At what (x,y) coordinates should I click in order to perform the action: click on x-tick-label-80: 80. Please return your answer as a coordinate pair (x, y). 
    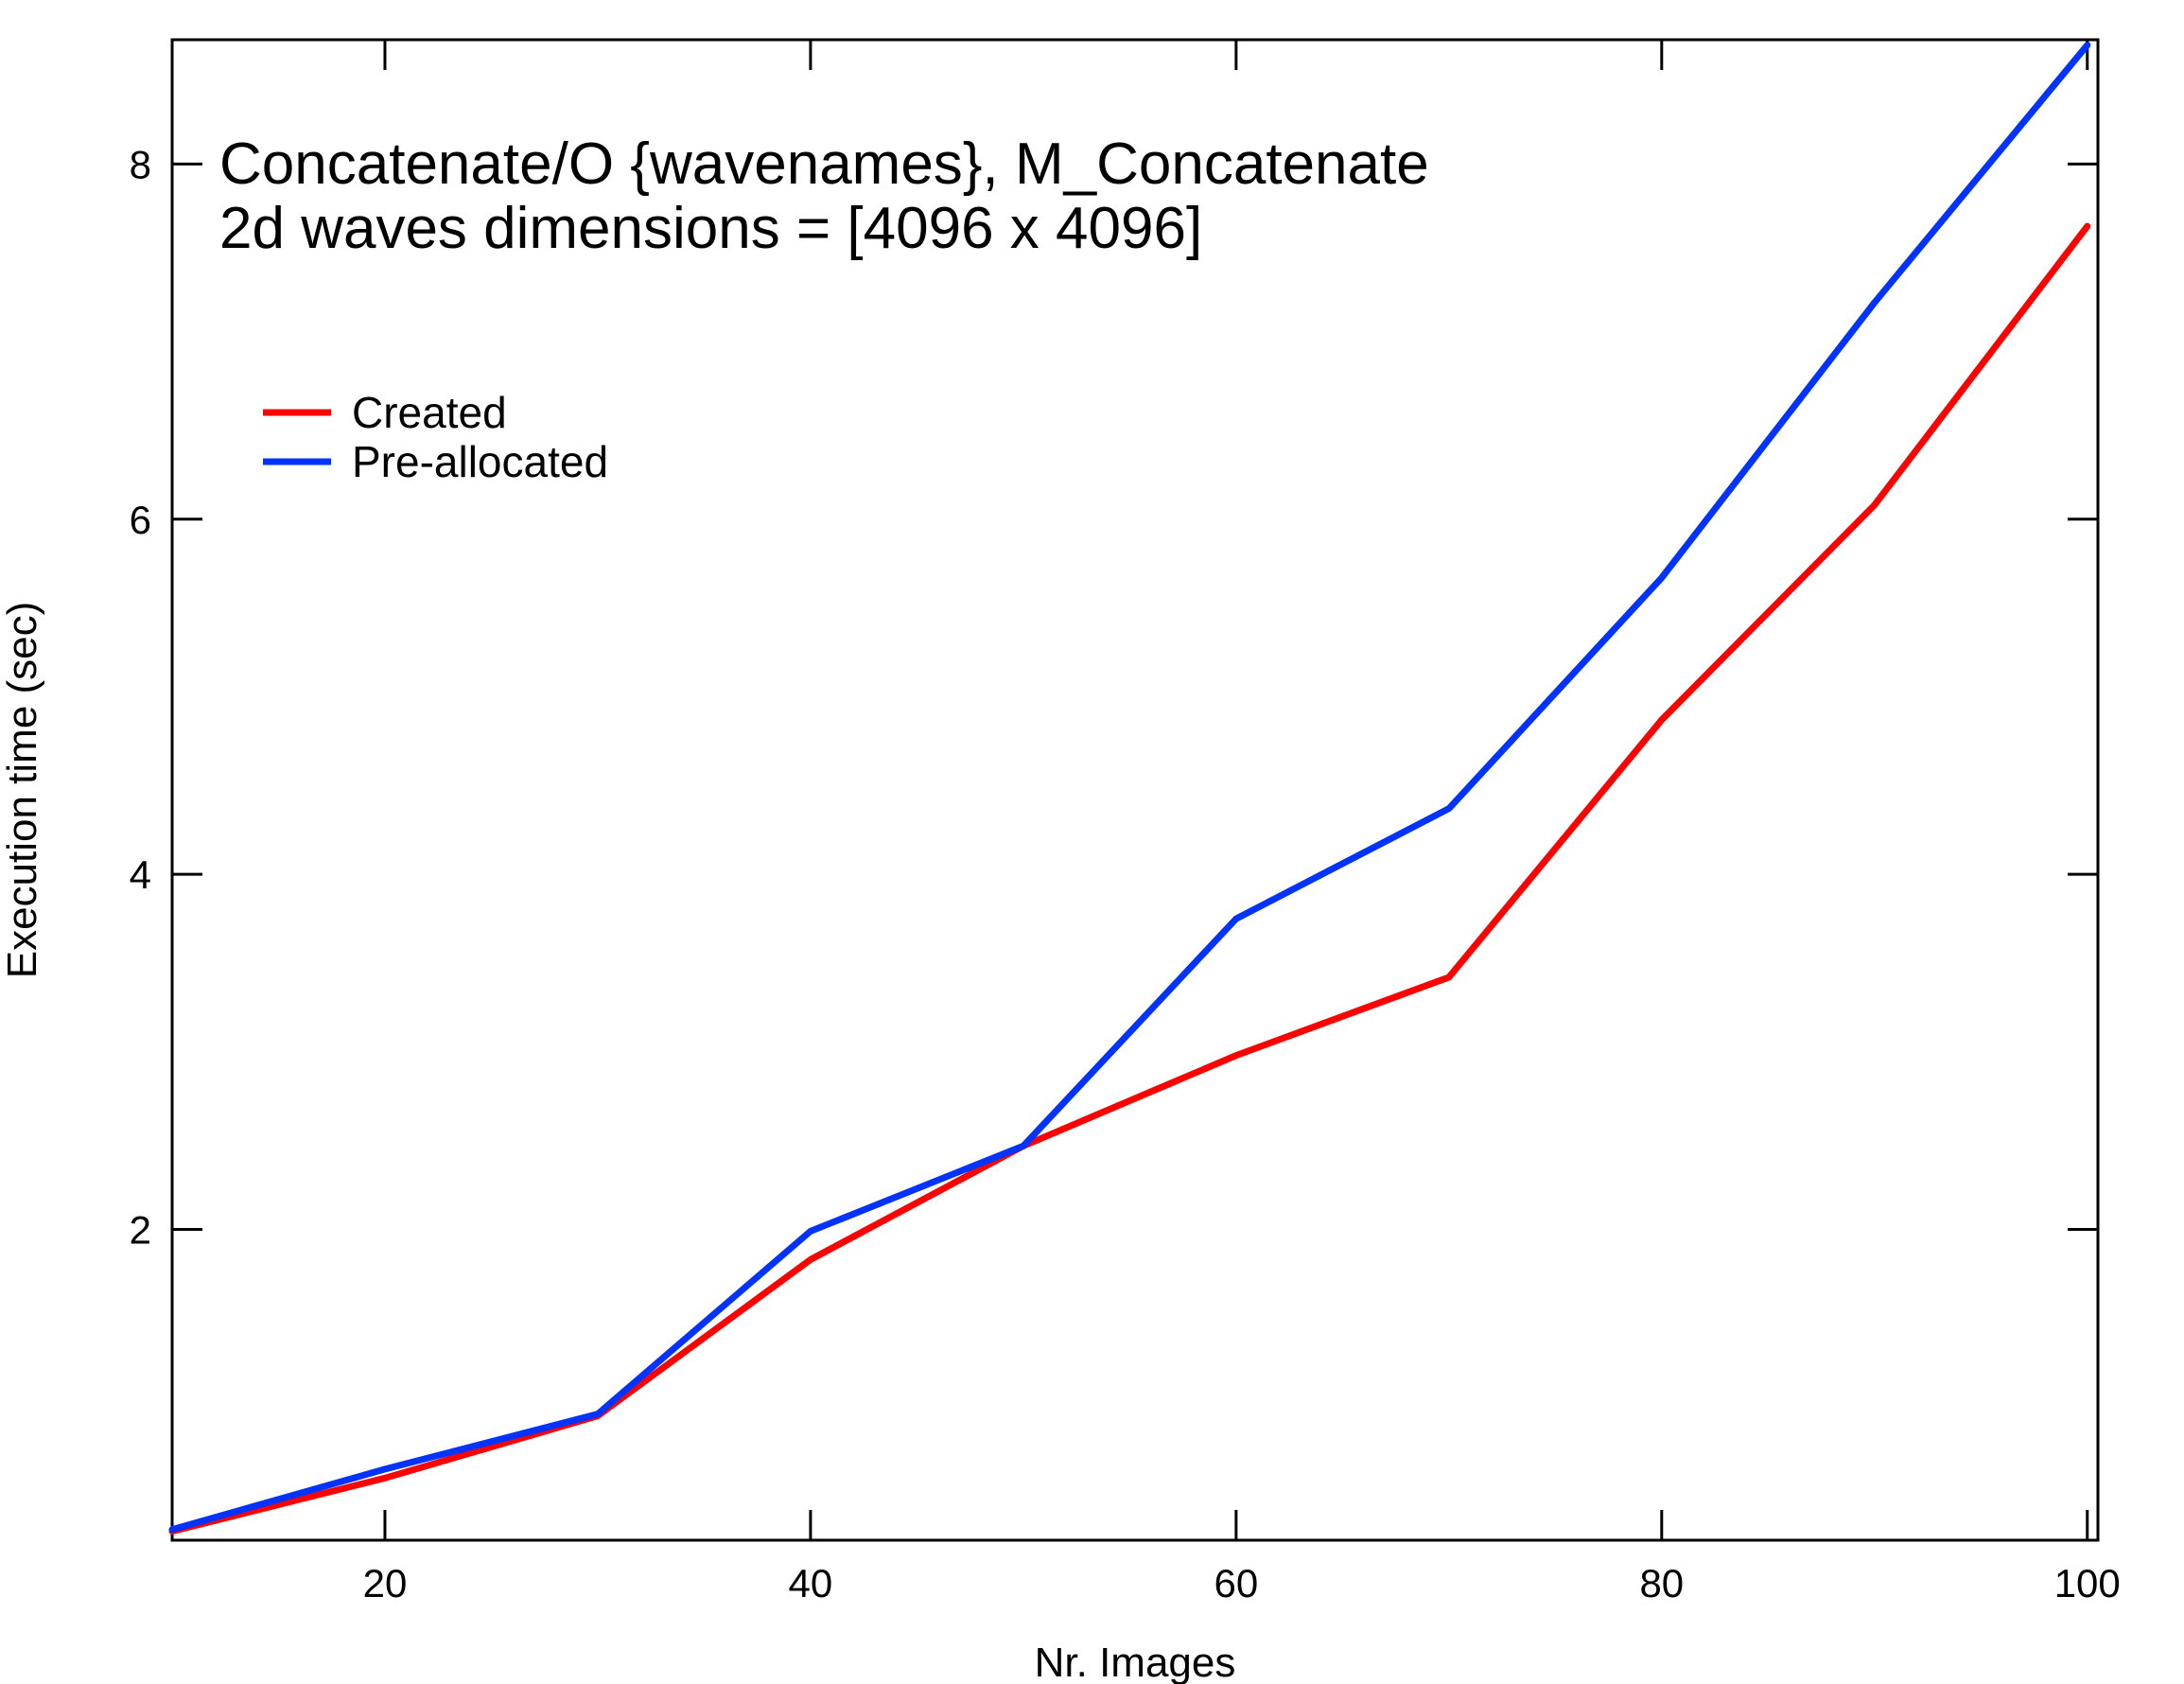
    Looking at the image, I should click on (1661, 1583).